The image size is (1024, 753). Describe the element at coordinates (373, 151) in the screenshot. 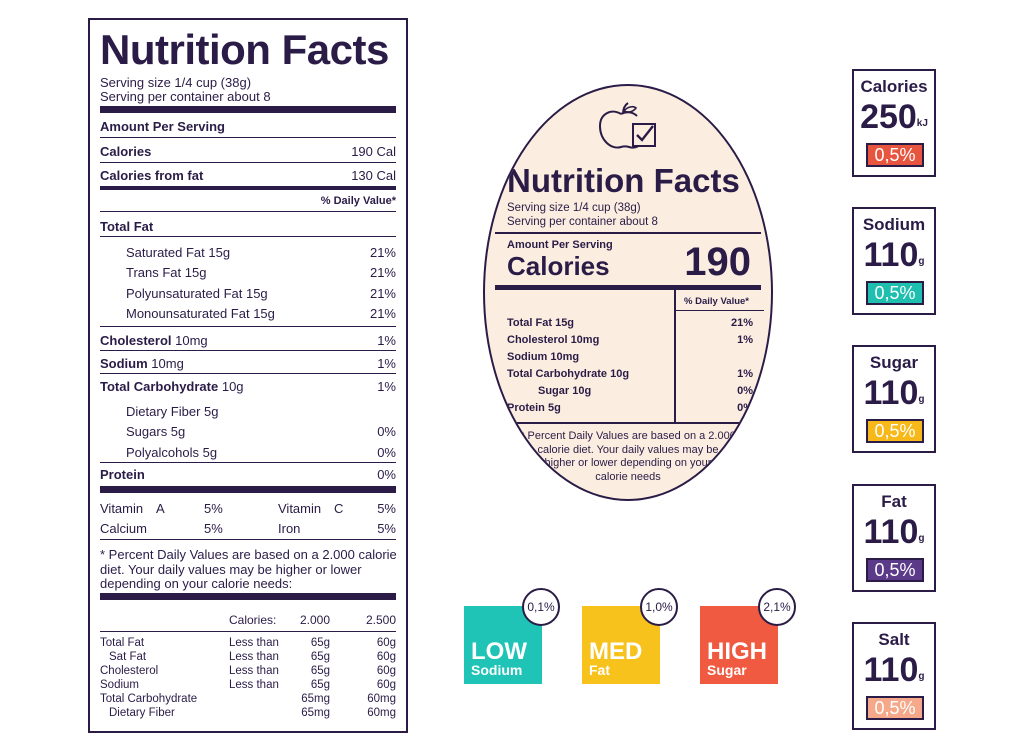

I see `calories-value: 190 Cal` at that location.